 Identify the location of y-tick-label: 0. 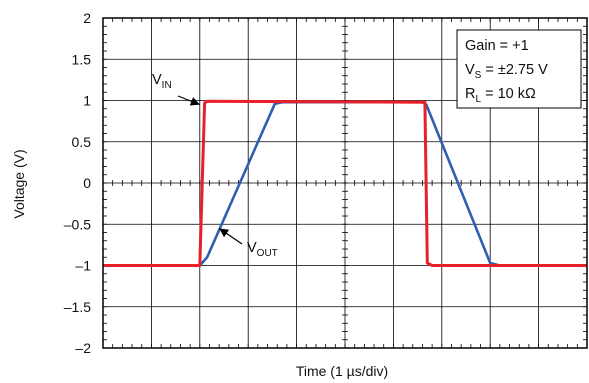
(87, 183).